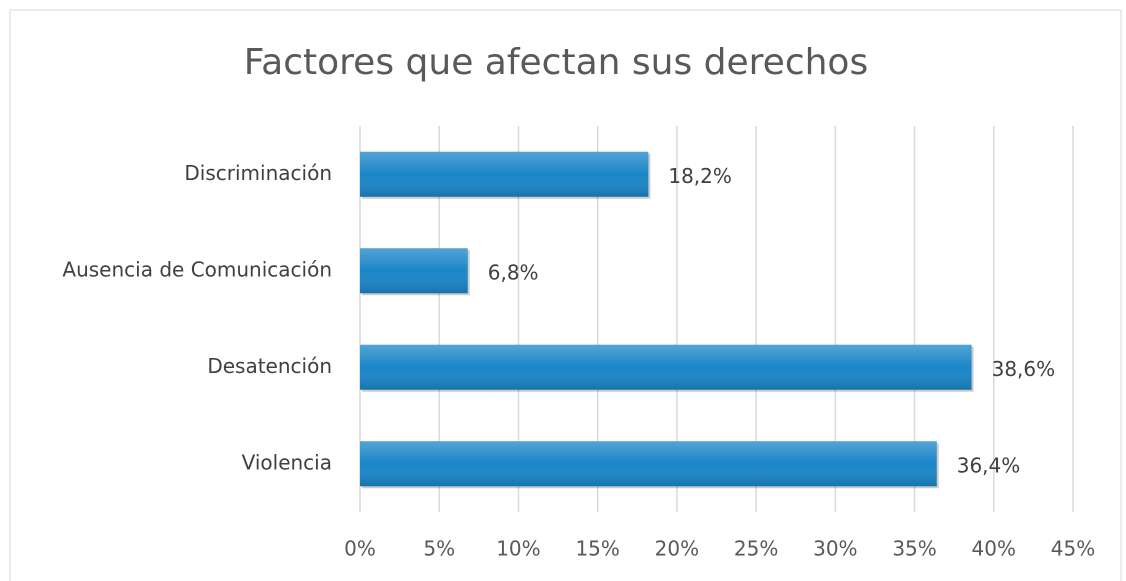 The height and width of the screenshot is (581, 1126). Describe the element at coordinates (518, 549) in the screenshot. I see `x-tick-label: 10%` at that location.